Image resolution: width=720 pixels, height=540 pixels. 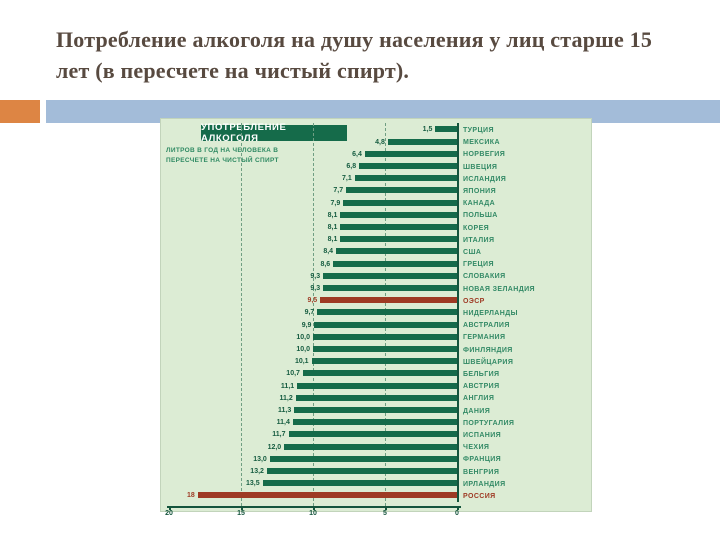 I want to click on bar-row: 6,8 ШВЕЦИЯ, so click(x=377, y=166).